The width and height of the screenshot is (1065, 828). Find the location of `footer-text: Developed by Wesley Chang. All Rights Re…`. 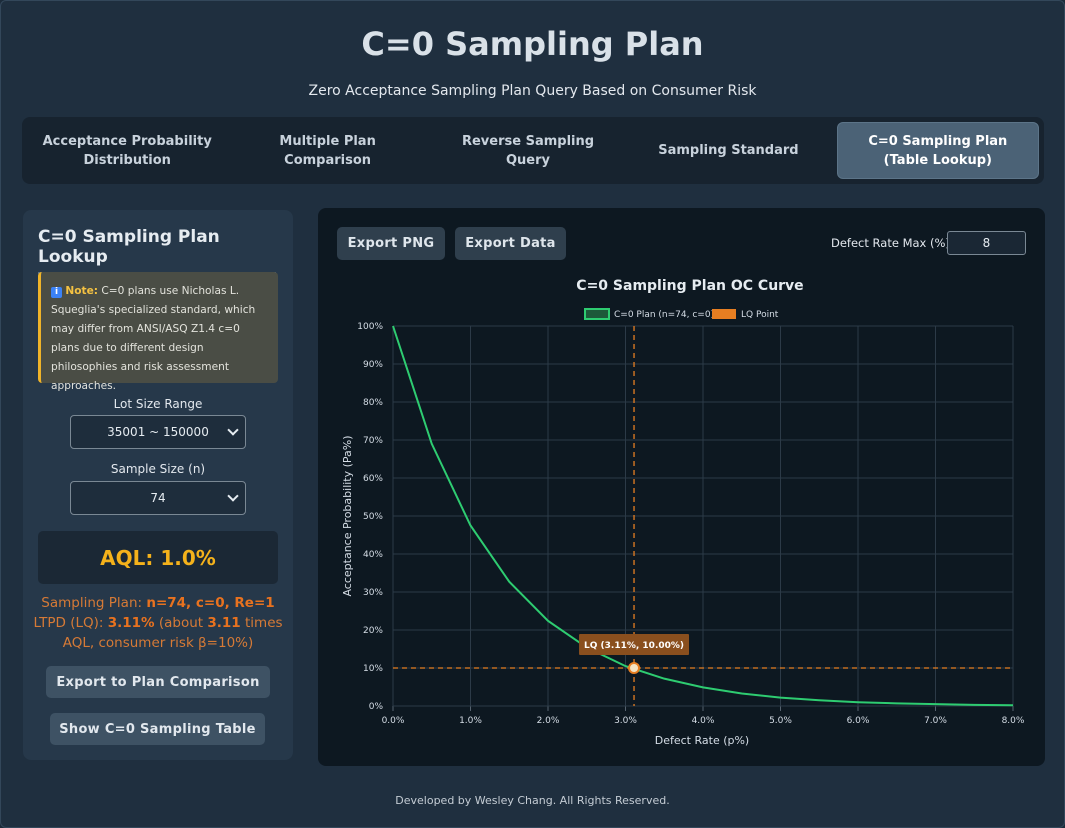

footer-text: Developed by Wesley Chang. All Rights Re… is located at coordinates (532, 800).